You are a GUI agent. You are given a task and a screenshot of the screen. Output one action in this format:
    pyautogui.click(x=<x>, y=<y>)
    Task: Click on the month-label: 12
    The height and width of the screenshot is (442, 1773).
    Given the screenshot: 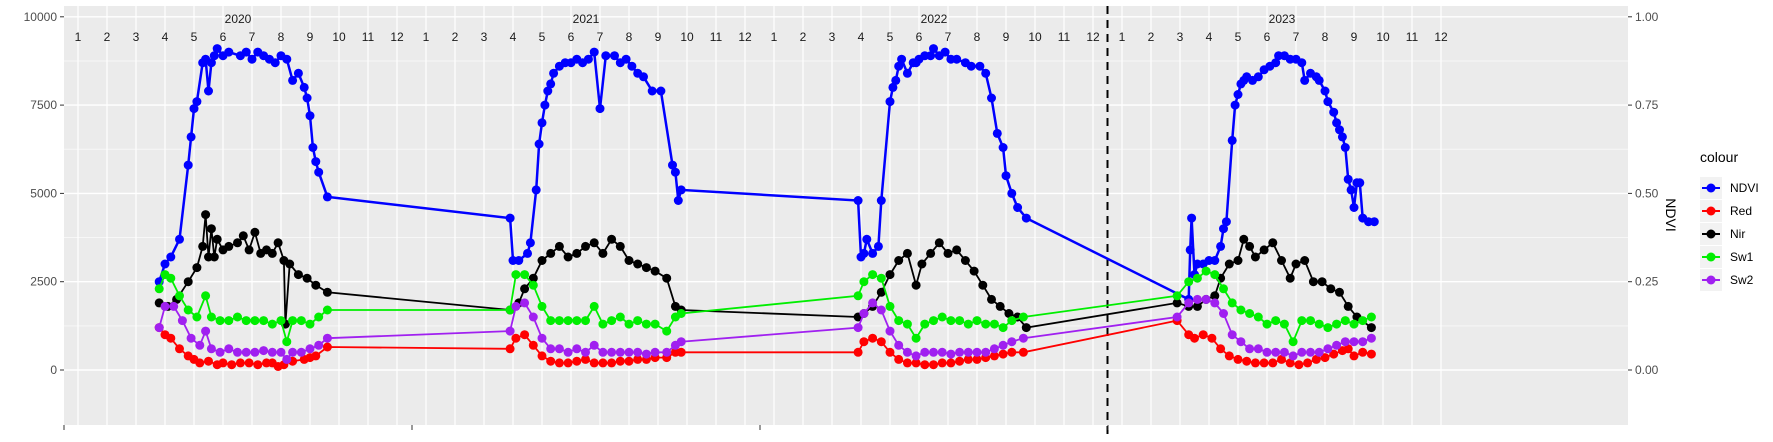 What is the action you would take?
    pyautogui.click(x=1093, y=37)
    